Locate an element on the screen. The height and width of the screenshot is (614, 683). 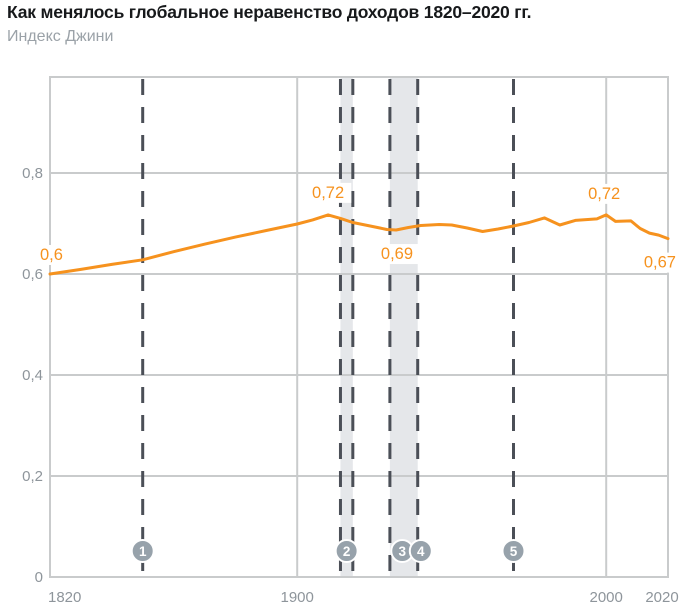
event-marker-number: 1 is located at coordinates (143, 551).